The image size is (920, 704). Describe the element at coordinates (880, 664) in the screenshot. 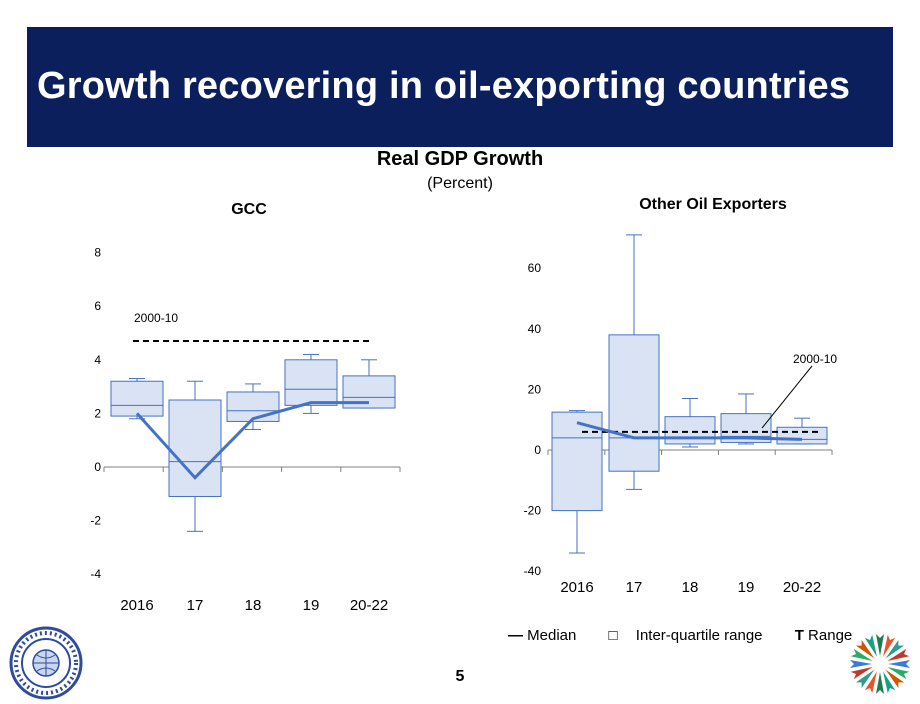

I see `star-emblem-icon` at that location.